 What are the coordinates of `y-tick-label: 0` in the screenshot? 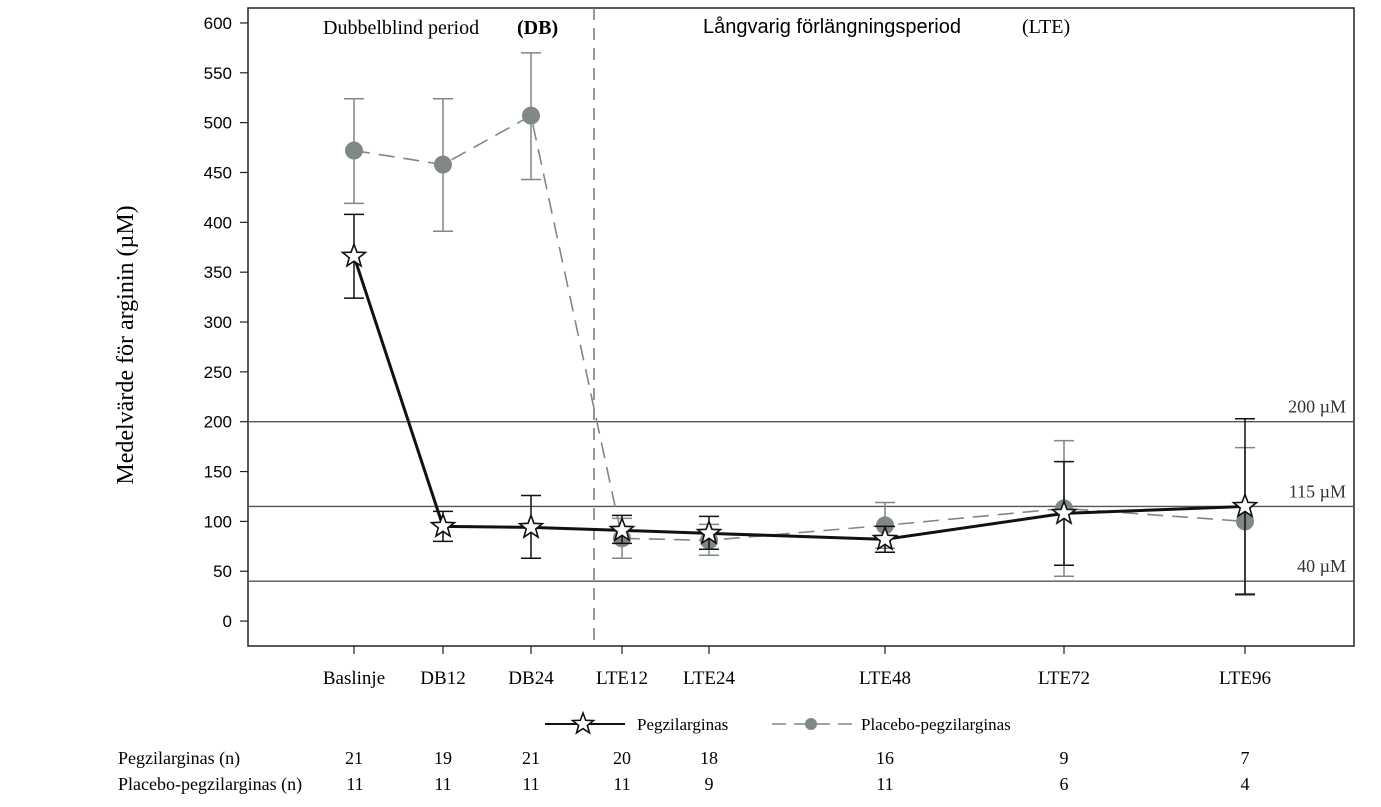 It's located at (227, 621).